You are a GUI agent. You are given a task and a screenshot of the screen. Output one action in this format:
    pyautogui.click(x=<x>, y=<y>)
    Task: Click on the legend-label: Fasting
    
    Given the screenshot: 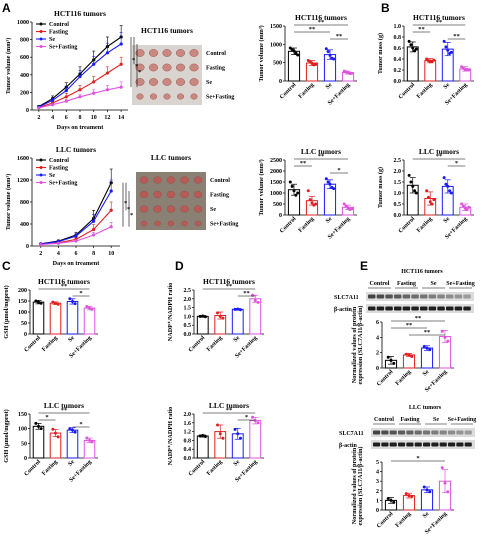 What is the action you would take?
    pyautogui.click(x=58, y=169)
    